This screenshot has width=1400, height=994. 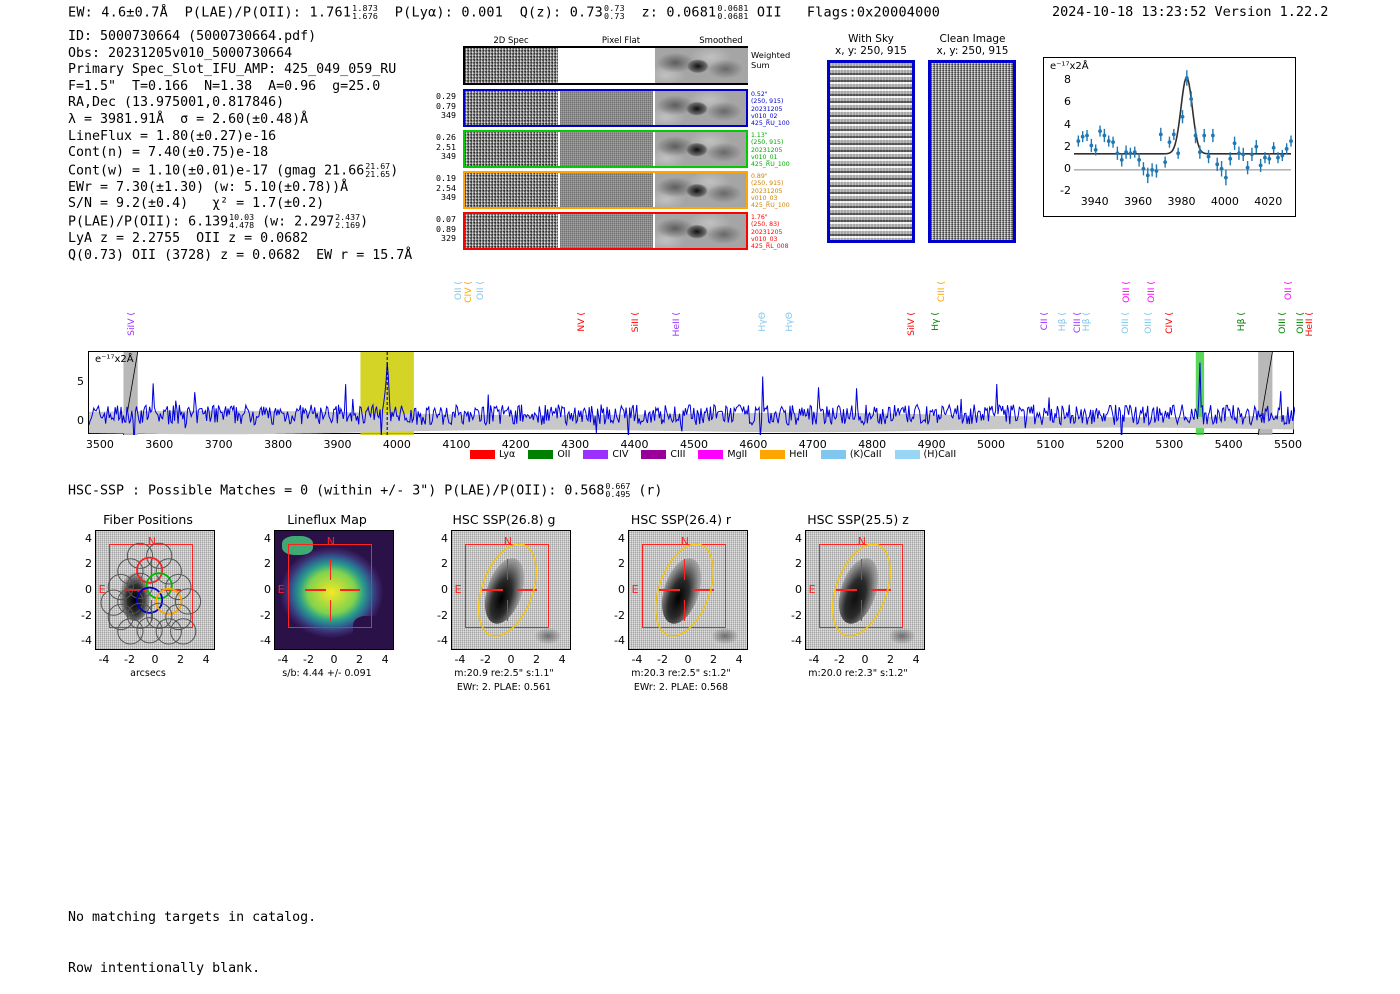 I want to click on col-header-smoothed: Smoothed, so click(x=721, y=41).